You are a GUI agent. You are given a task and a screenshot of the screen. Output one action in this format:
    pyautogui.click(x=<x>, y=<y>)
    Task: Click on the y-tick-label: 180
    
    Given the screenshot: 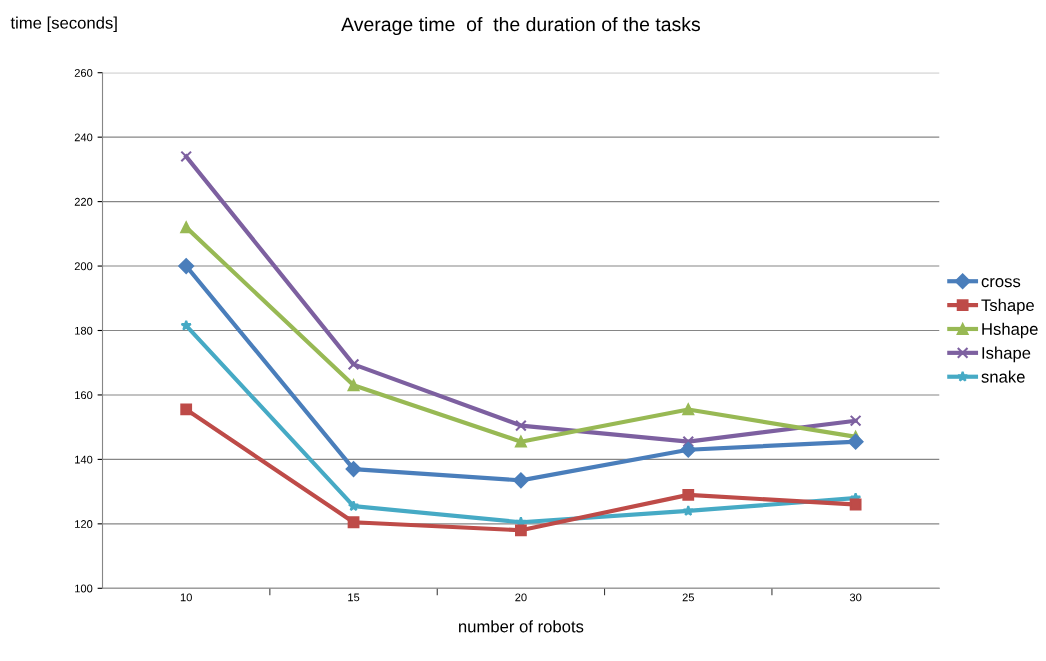 What is the action you would take?
    pyautogui.click(x=84, y=330)
    